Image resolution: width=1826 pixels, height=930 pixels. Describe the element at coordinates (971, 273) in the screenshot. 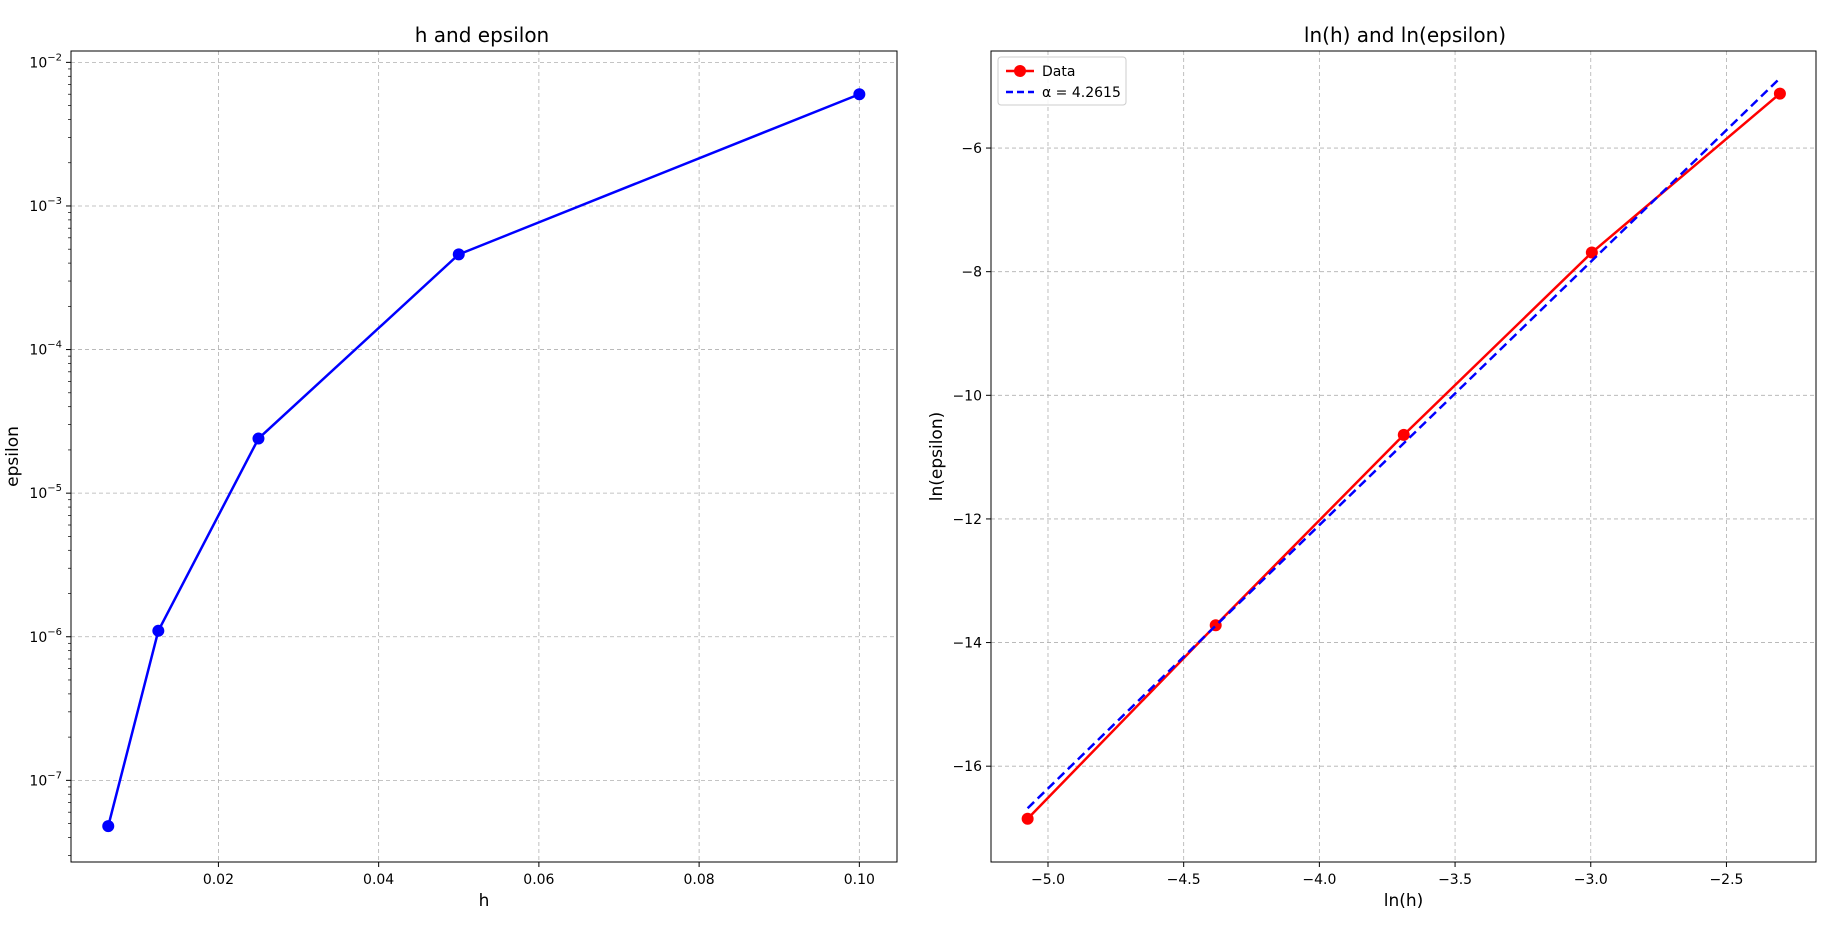

I see `y-tick-label: −8` at that location.